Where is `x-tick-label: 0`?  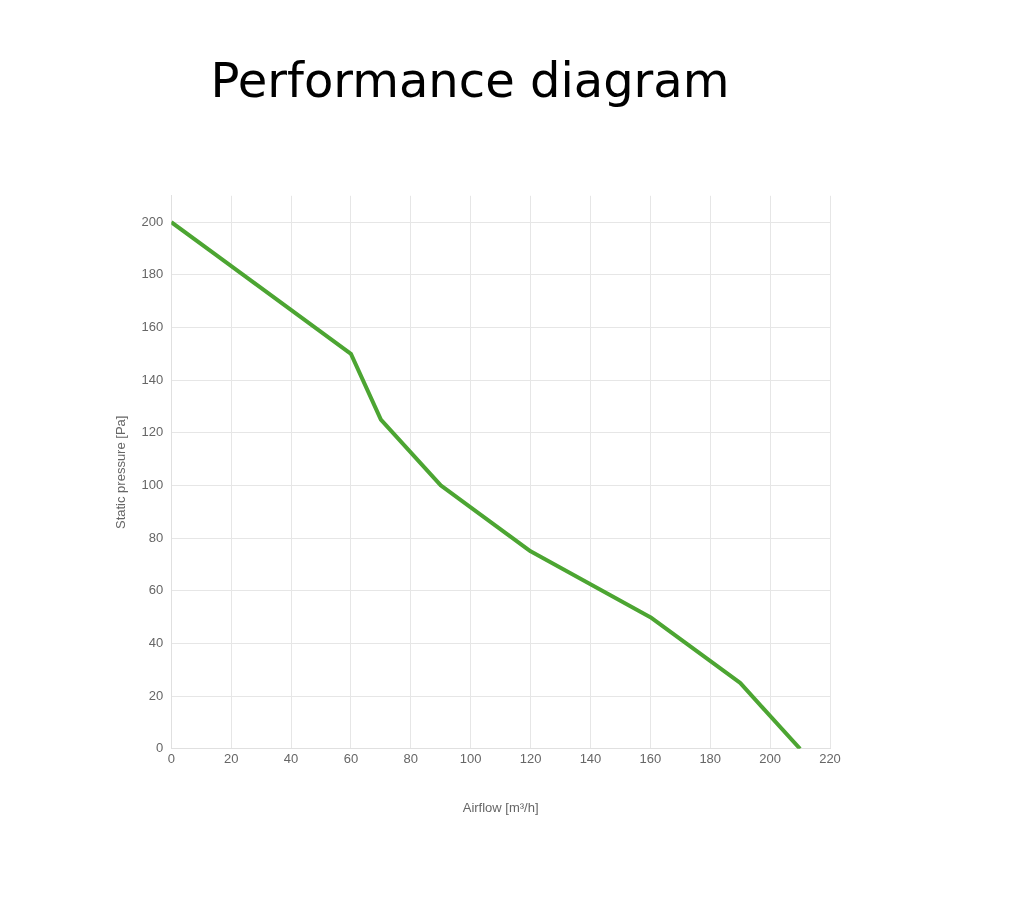
x-tick-label: 0 is located at coordinates (171, 759).